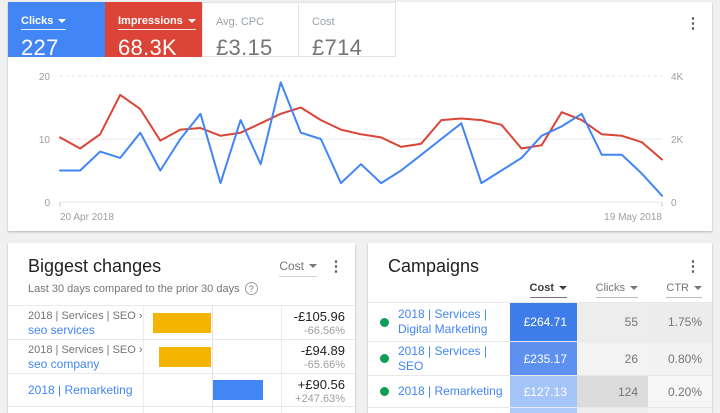 The height and width of the screenshot is (413, 720). I want to click on left-axis-tick-20: 20, so click(45, 77).